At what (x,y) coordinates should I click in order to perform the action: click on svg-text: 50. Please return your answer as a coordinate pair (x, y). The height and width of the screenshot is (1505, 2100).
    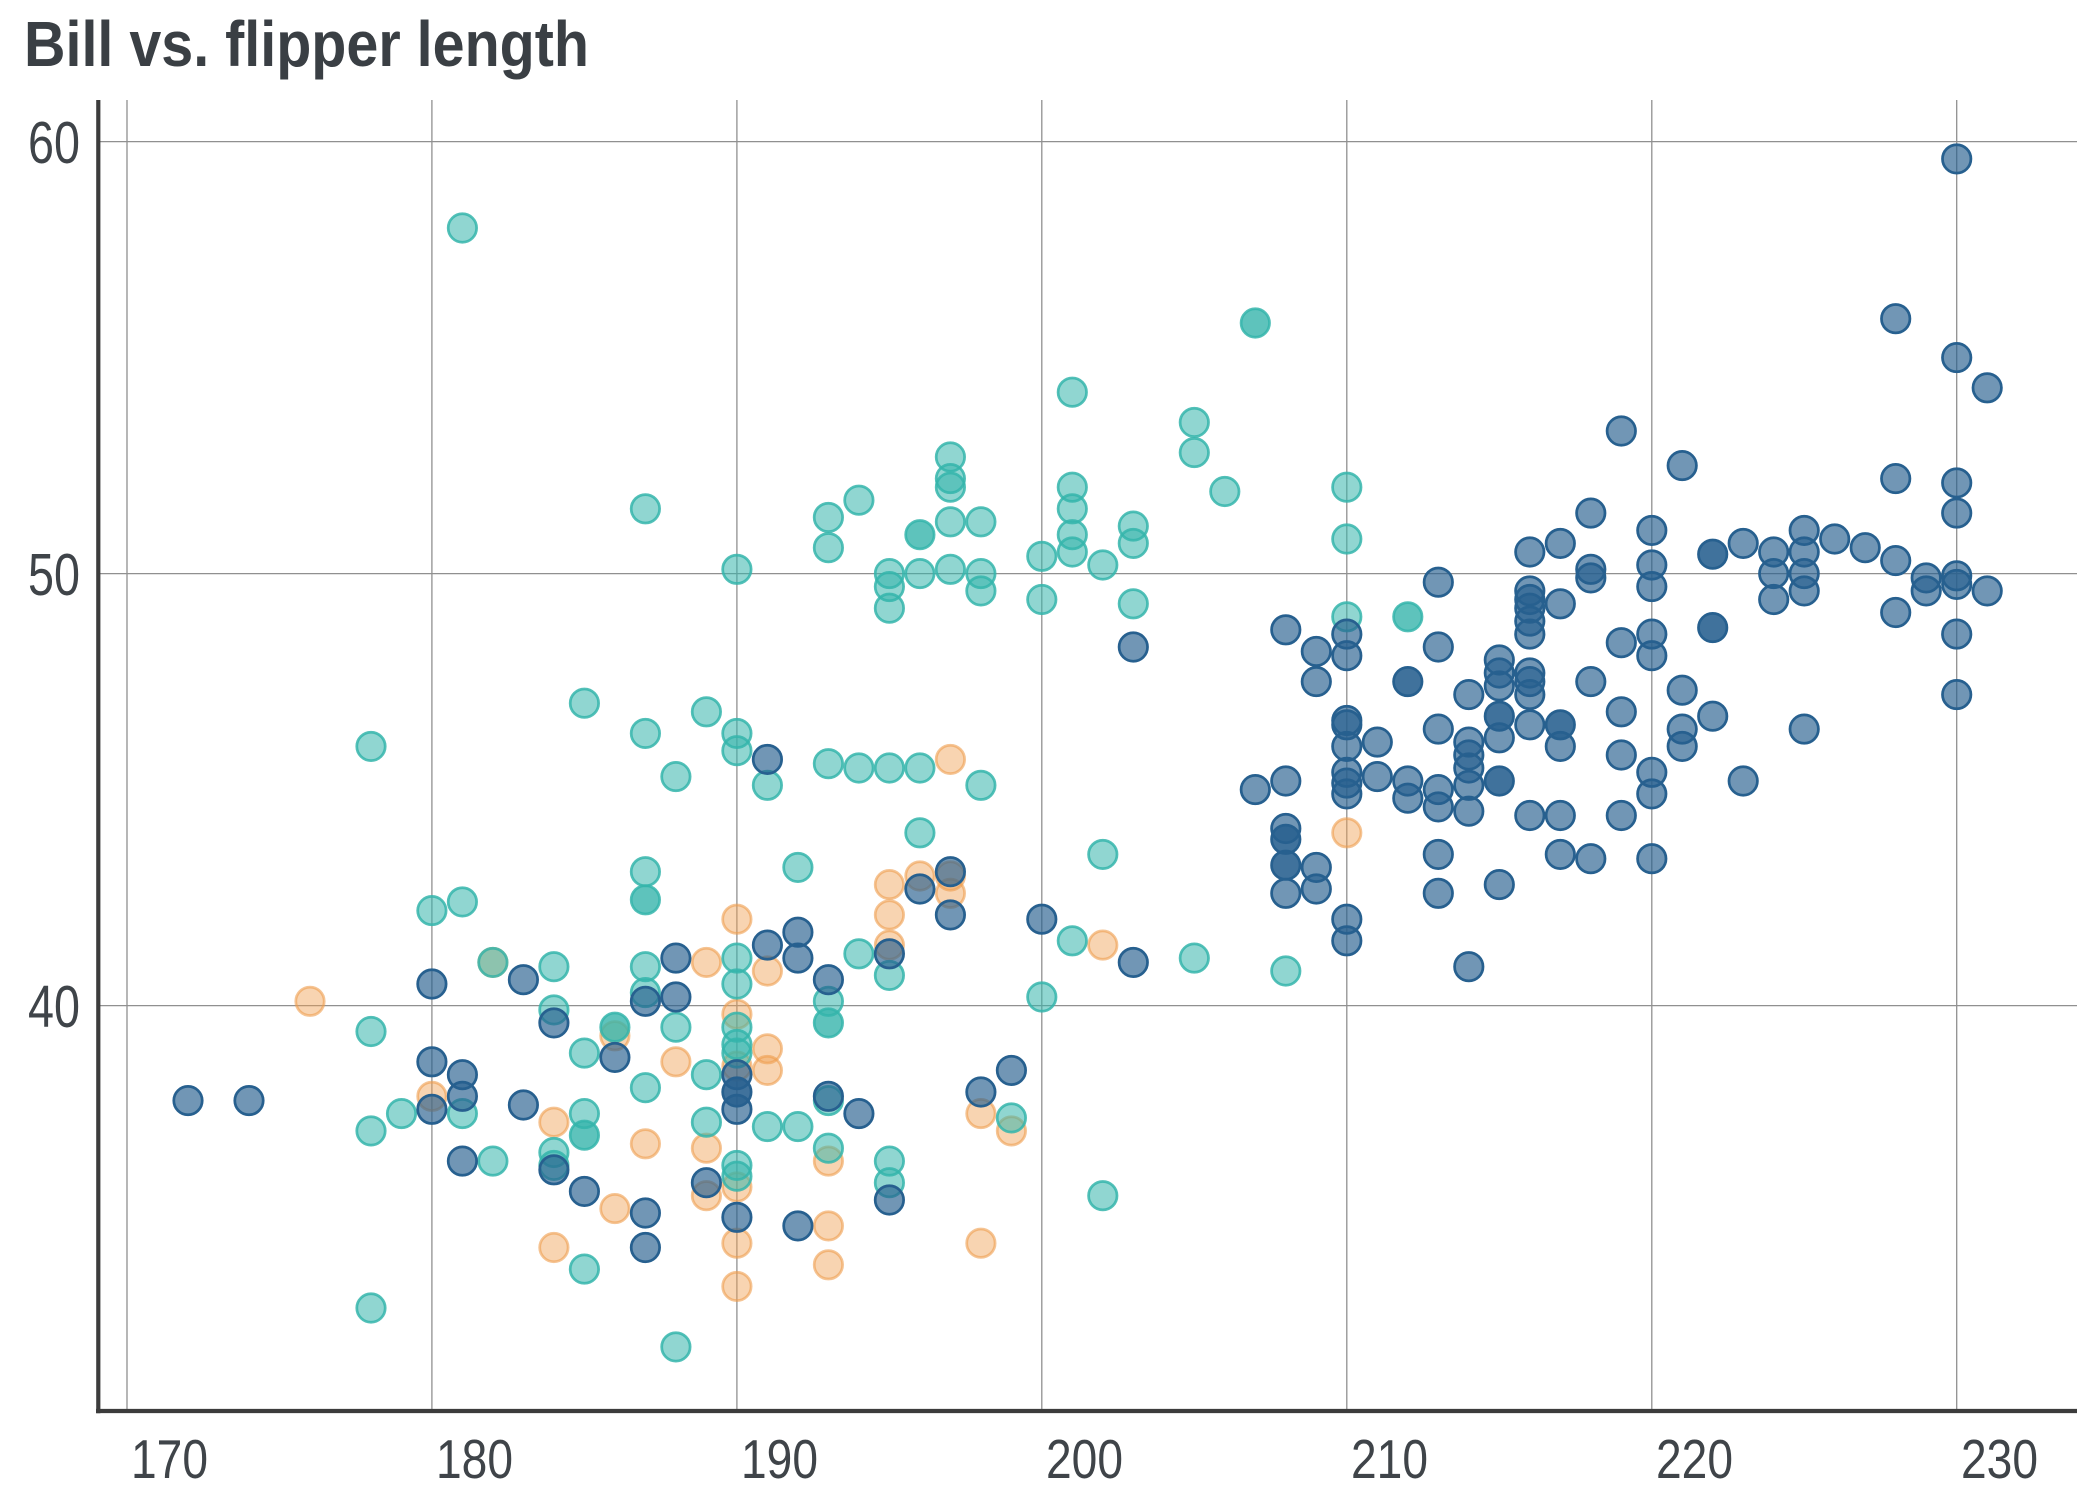
    Looking at the image, I should click on (54, 575).